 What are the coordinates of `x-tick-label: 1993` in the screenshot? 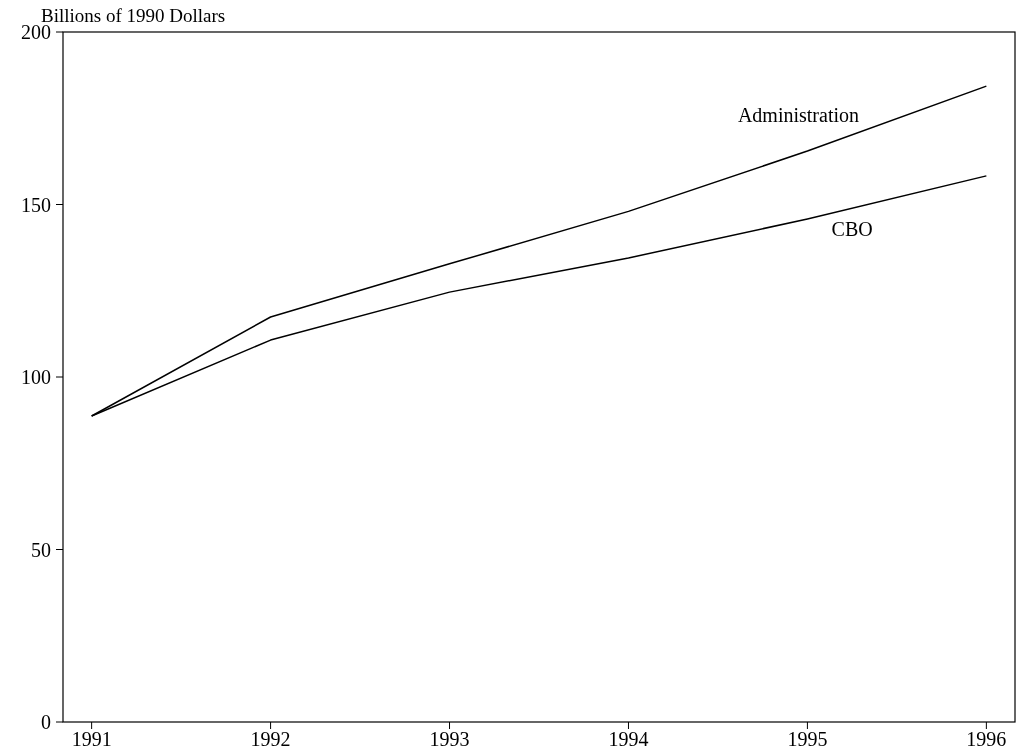 It's located at (449, 739).